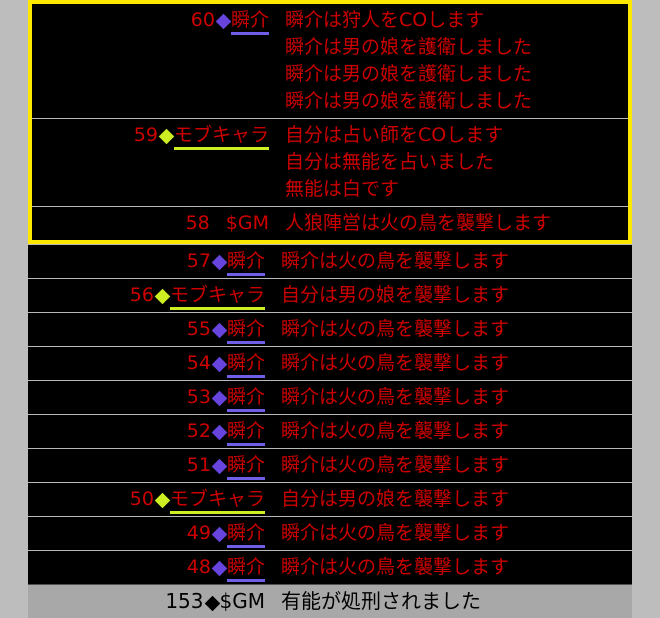 Image resolution: width=660 pixels, height=618 pixels. Describe the element at coordinates (198, 261) in the screenshot. I see `log-row-number: 57` at that location.